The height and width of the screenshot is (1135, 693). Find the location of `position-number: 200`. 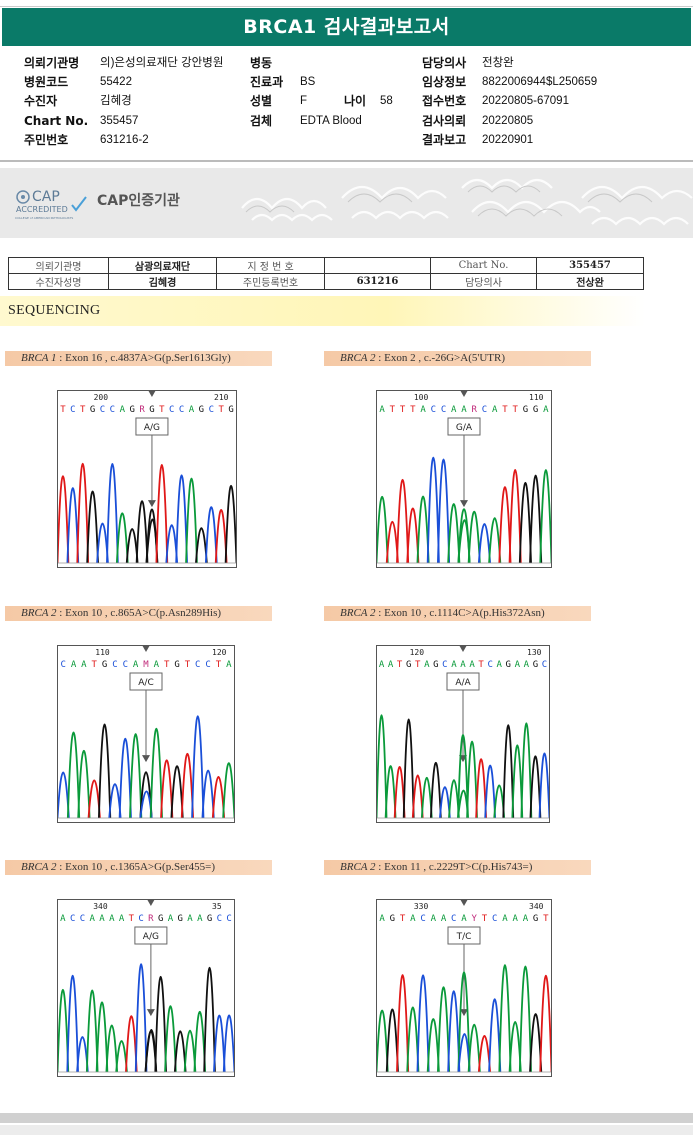

position-number: 200 is located at coordinates (101, 397).